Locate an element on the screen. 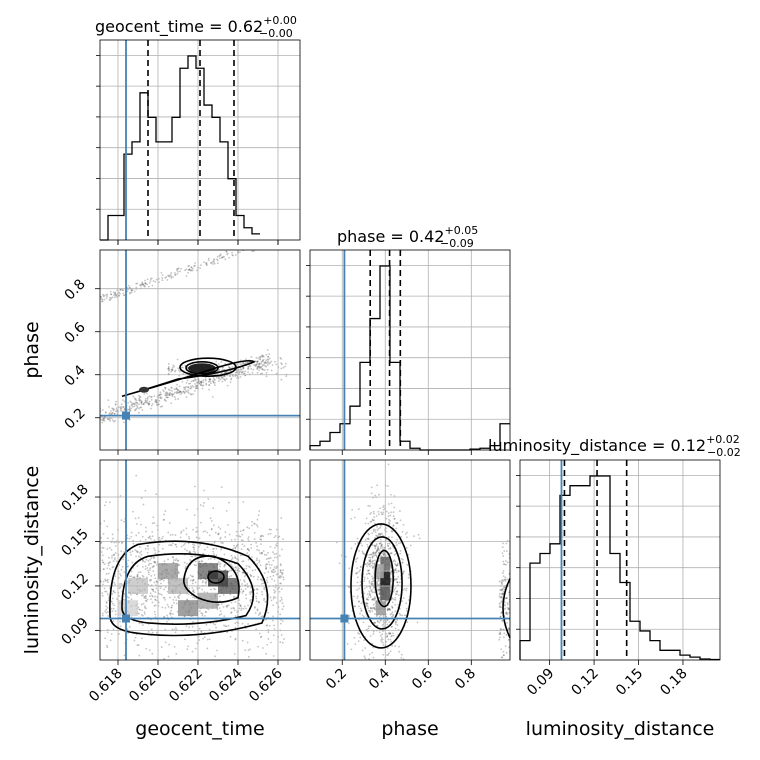 This screenshot has height=760, width=760. panel-background is located at coordinates (200, 350).